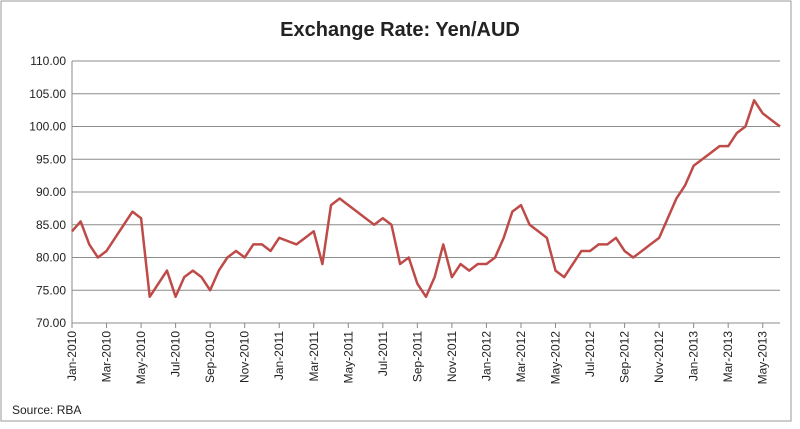  I want to click on chart-title: Exchange Rate: Yen/AUD, so click(400, 30).